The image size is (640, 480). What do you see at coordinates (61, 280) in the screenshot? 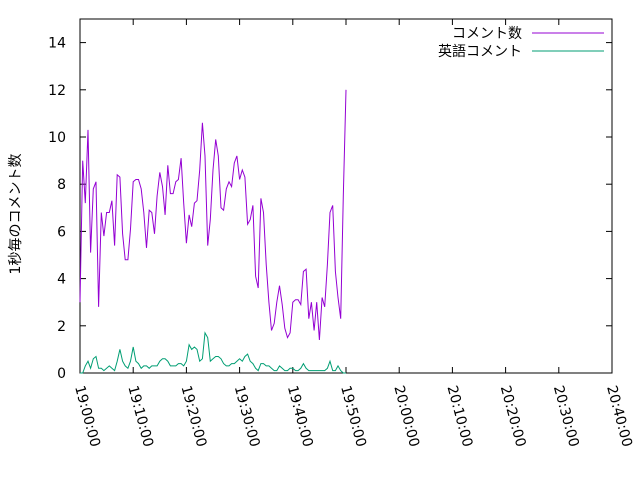
I see `y-tick-label: 4` at bounding box center [61, 280].